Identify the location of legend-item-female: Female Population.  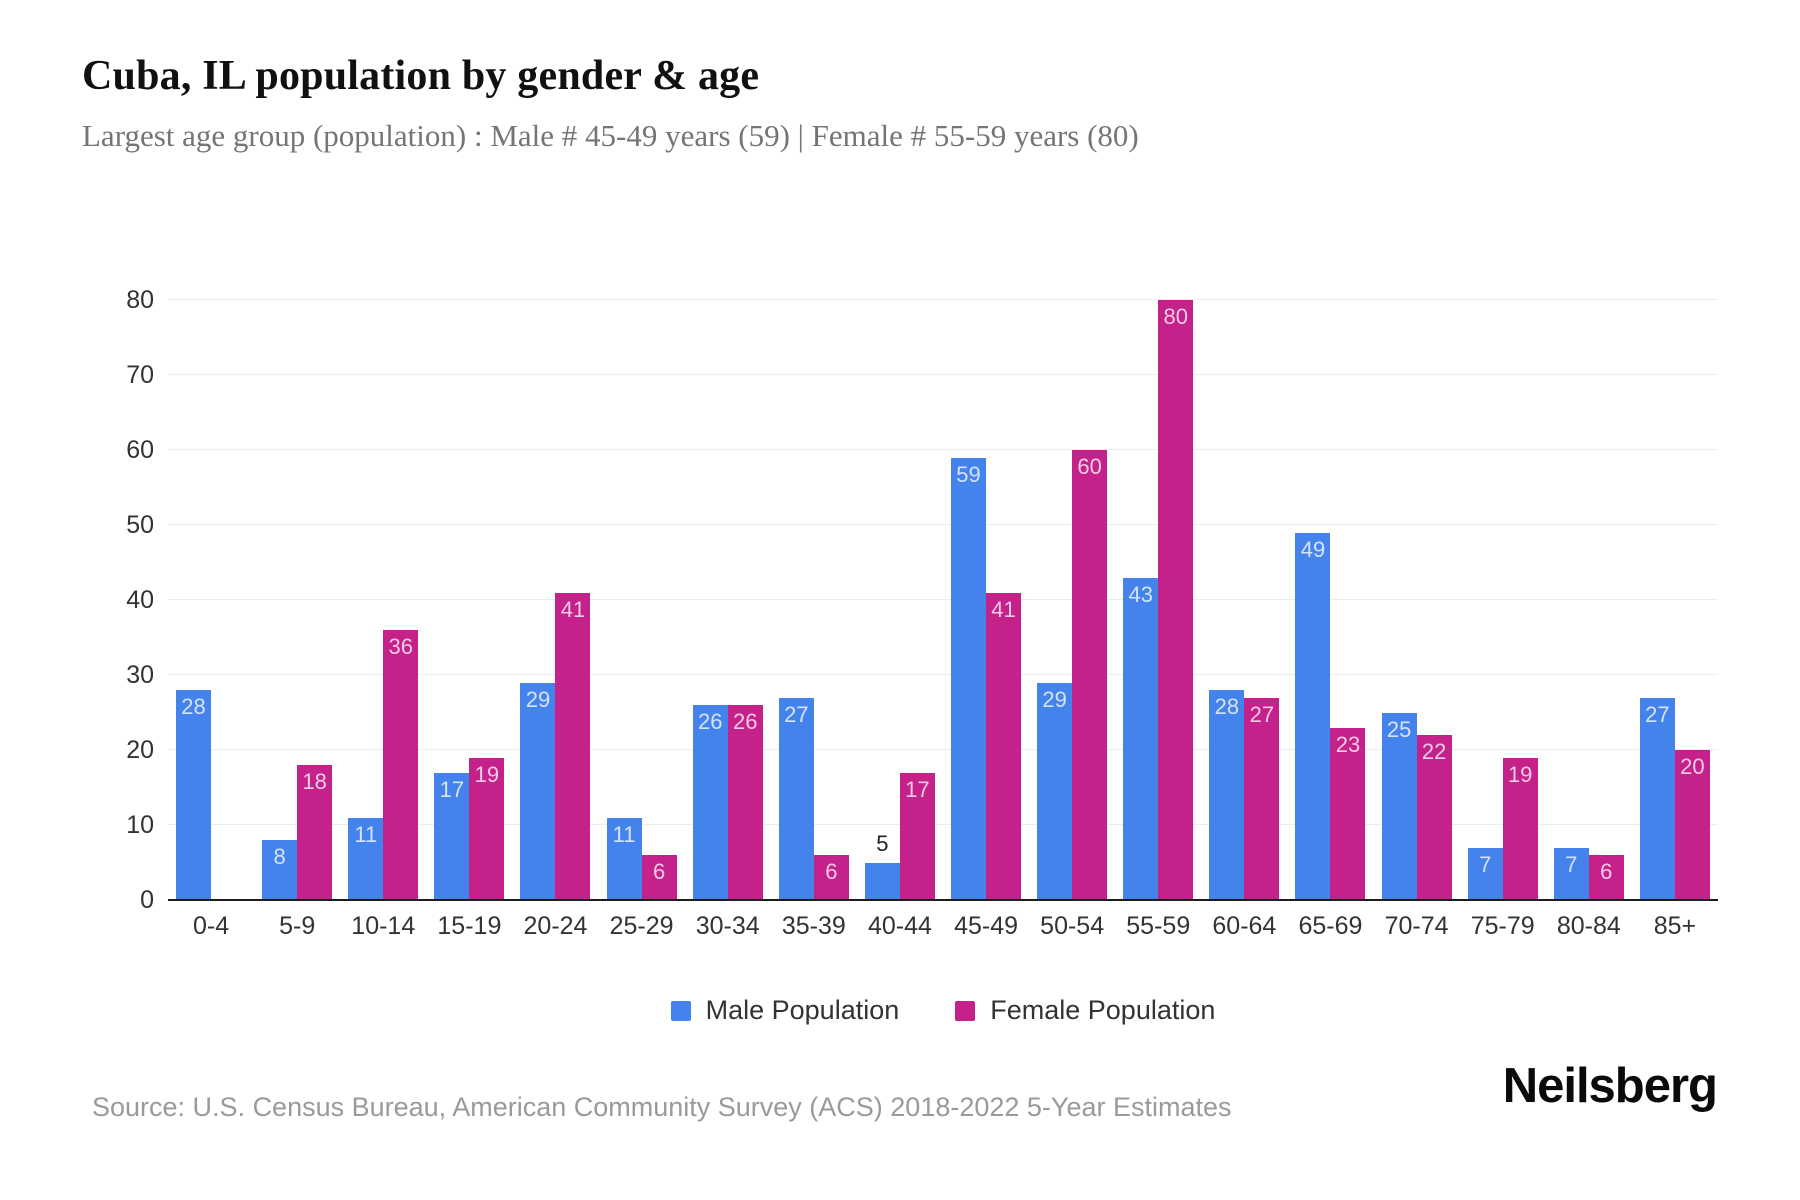
(1085, 1010).